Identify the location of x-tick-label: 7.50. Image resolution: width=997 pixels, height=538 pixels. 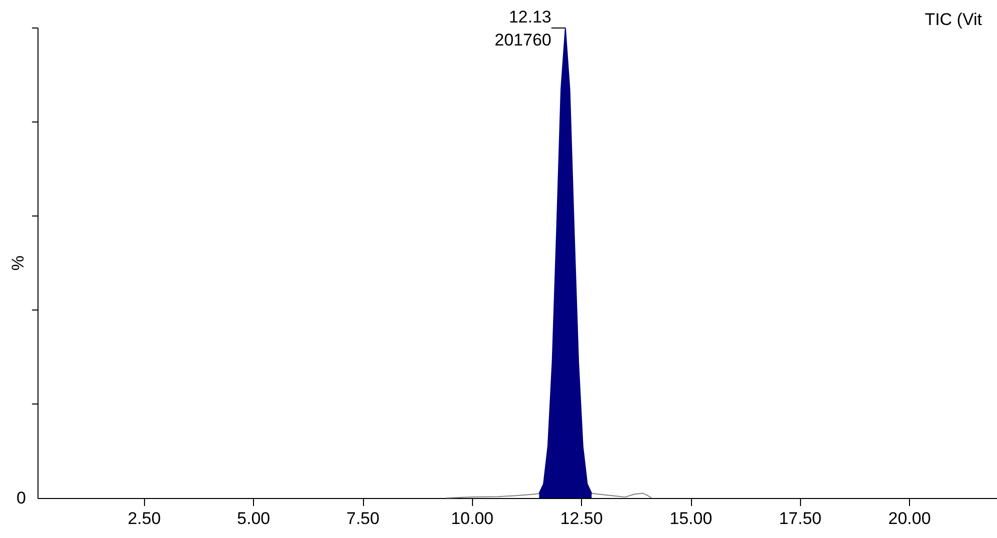
(363, 518).